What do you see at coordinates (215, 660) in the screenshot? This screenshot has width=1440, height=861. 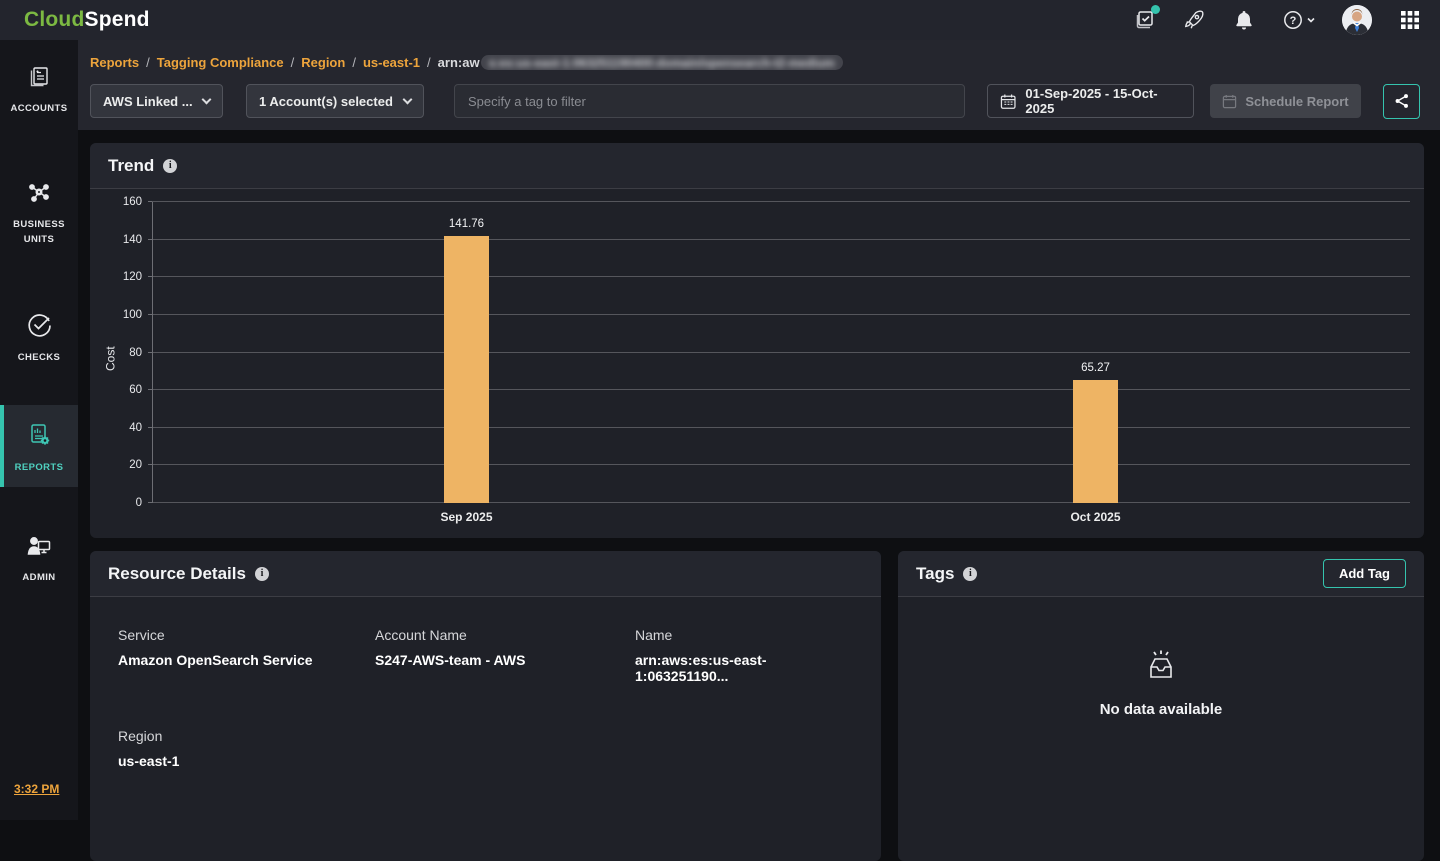 I see `field-value: Amazon OpenSearch Service` at bounding box center [215, 660].